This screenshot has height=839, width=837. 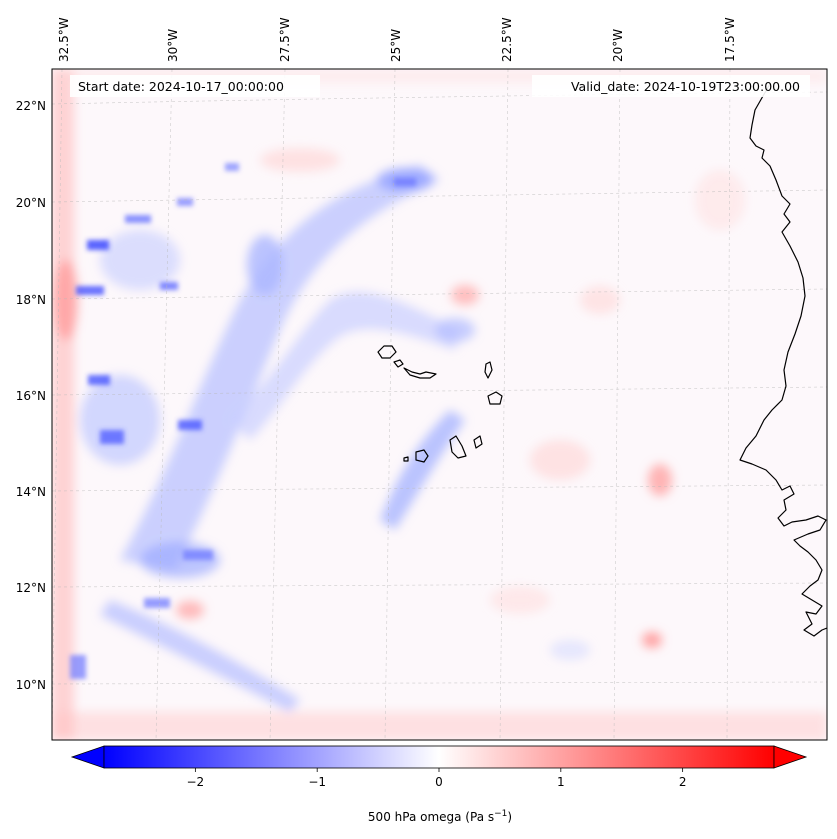 I want to click on colorbar: −2 −1 0 1 2 500 hPa omega (Pa s−1), so click(x=439, y=784).